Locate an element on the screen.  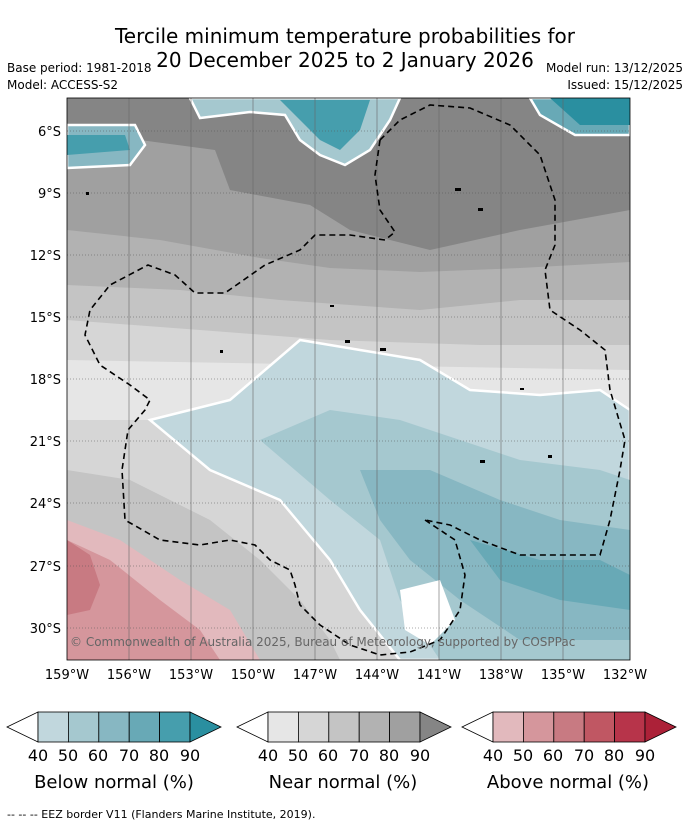
lon-label: 156°W is located at coordinates (129, 675).